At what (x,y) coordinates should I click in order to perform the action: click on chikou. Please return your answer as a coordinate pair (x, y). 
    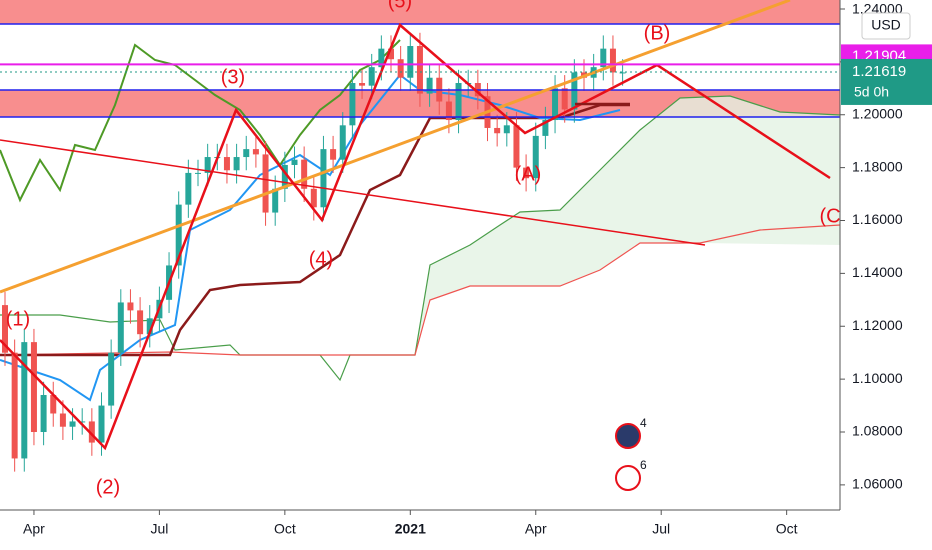
    Looking at the image, I should click on (200, 121).